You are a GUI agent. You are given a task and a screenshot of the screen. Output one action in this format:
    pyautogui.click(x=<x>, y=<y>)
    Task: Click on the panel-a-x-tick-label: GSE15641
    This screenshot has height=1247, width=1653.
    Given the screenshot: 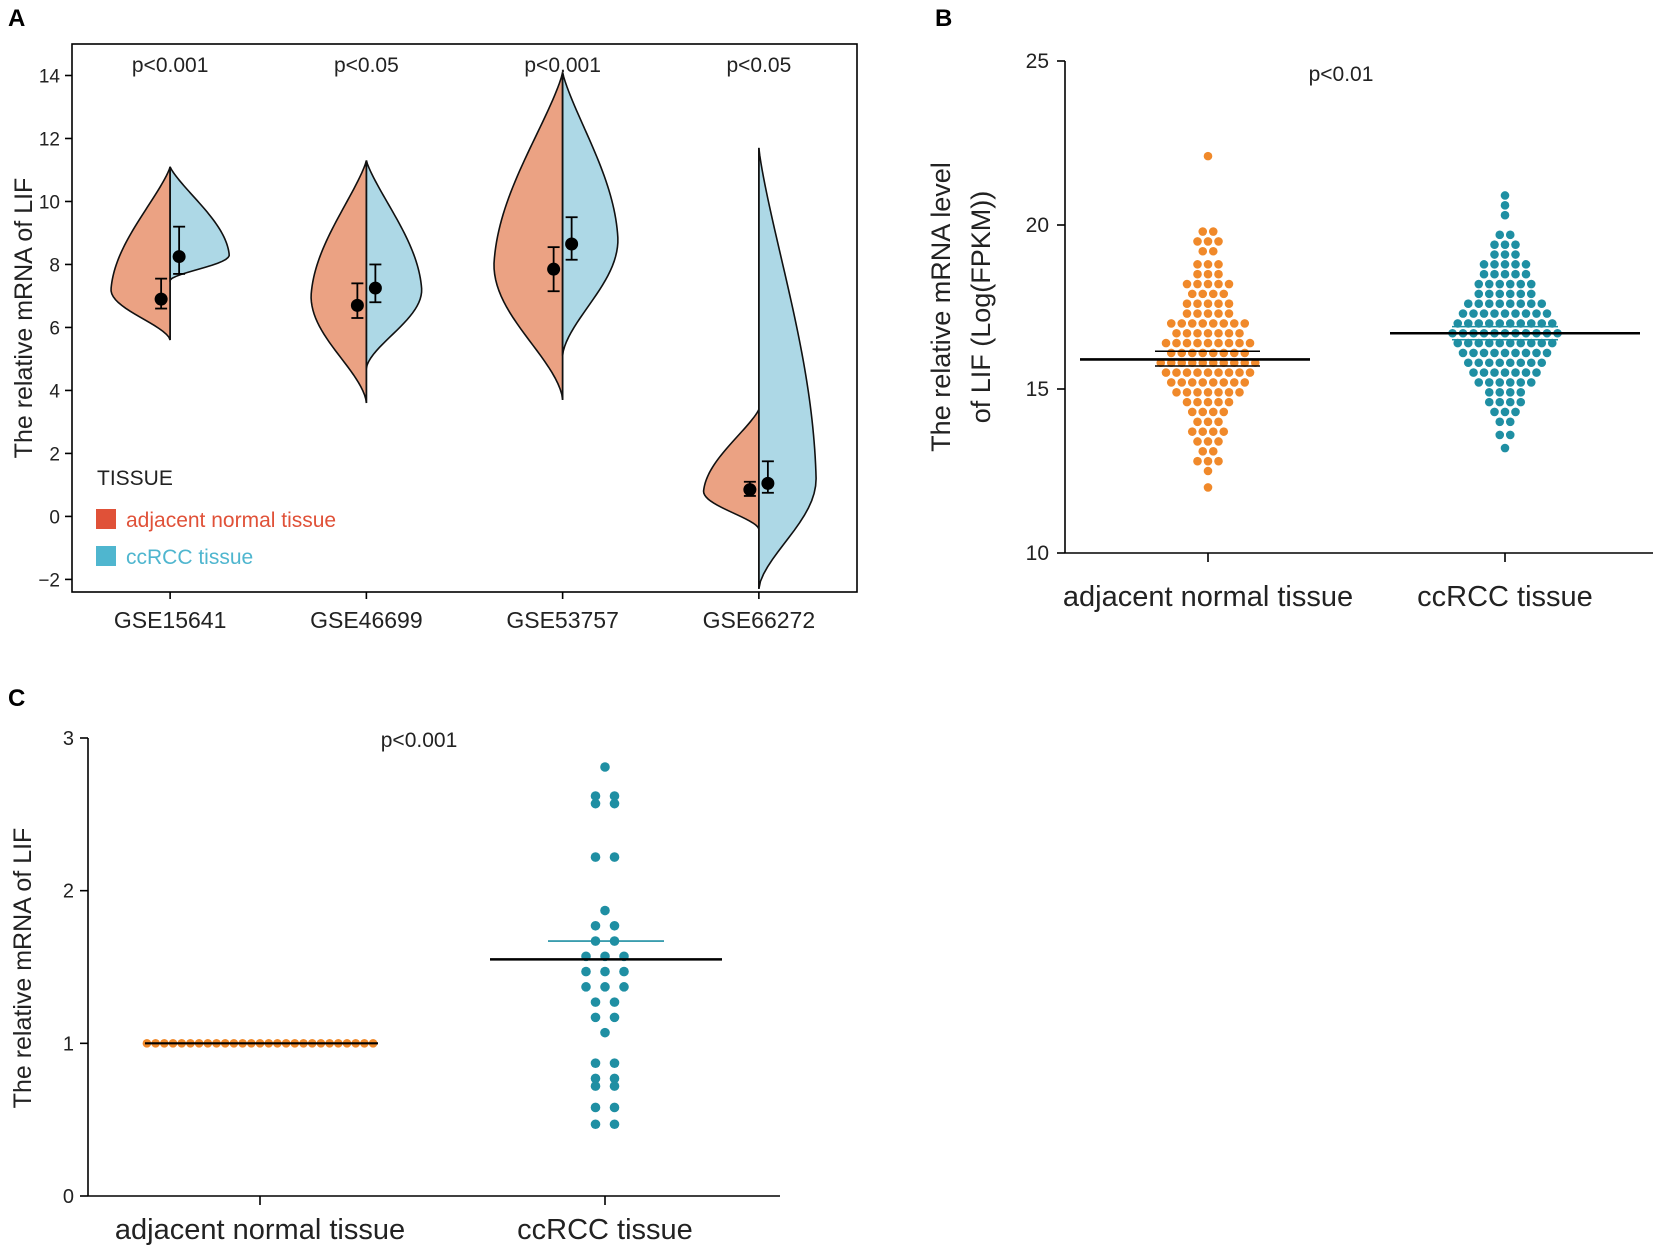 What is the action you would take?
    pyautogui.click(x=170, y=620)
    